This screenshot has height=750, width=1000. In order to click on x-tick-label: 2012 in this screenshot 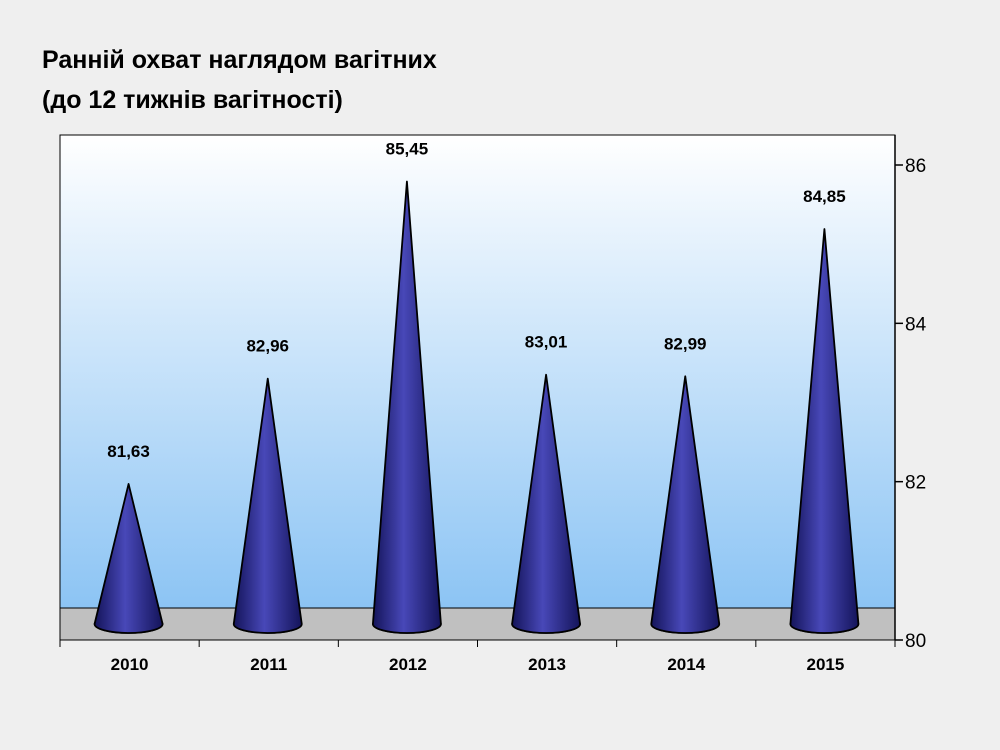, I will do `click(408, 664)`.